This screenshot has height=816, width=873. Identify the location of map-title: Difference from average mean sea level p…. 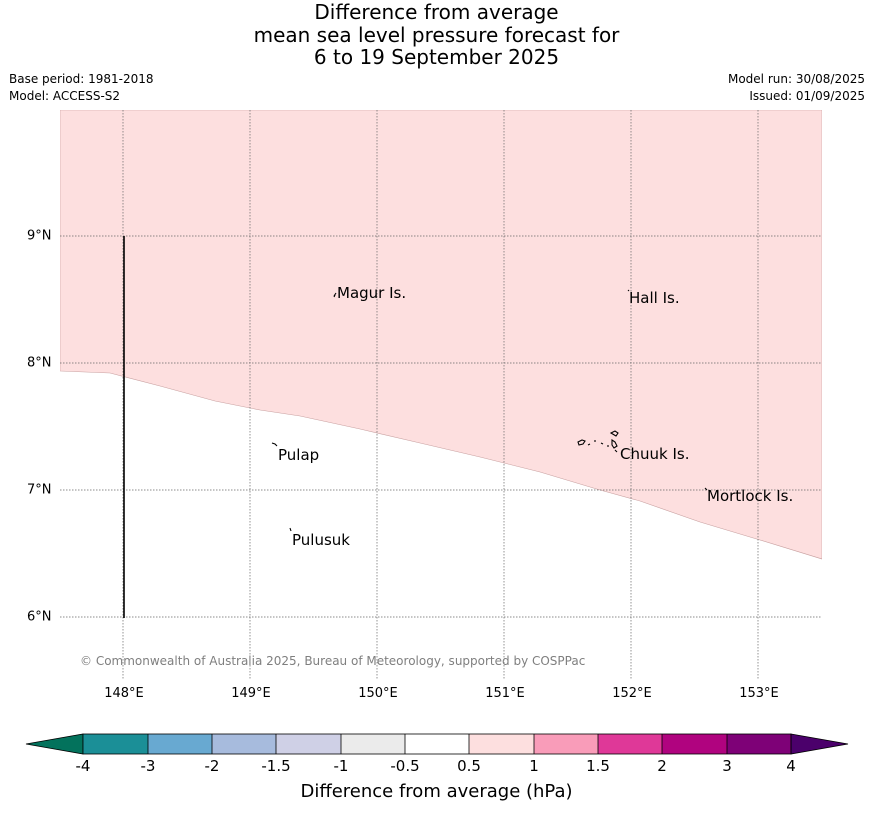
(436, 35).